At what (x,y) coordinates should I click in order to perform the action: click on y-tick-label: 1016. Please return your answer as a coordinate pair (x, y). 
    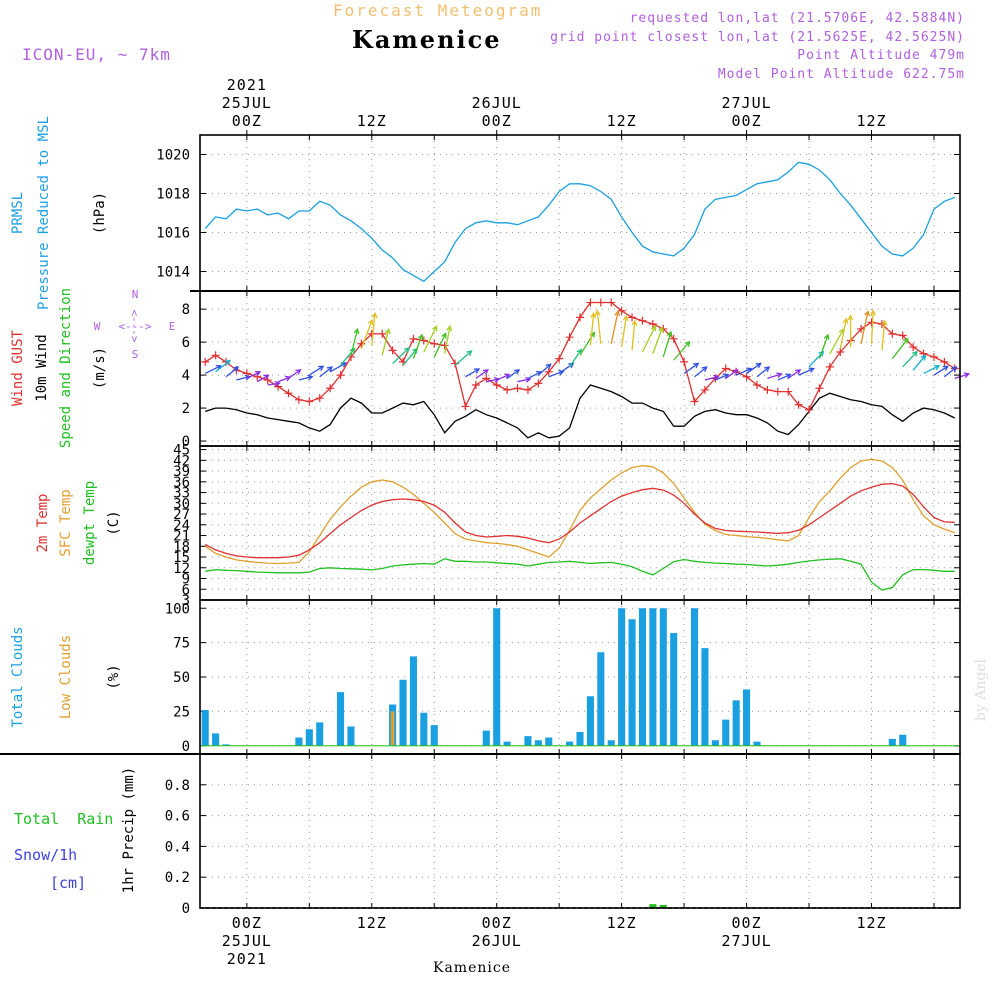
    Looking at the image, I should click on (173, 234).